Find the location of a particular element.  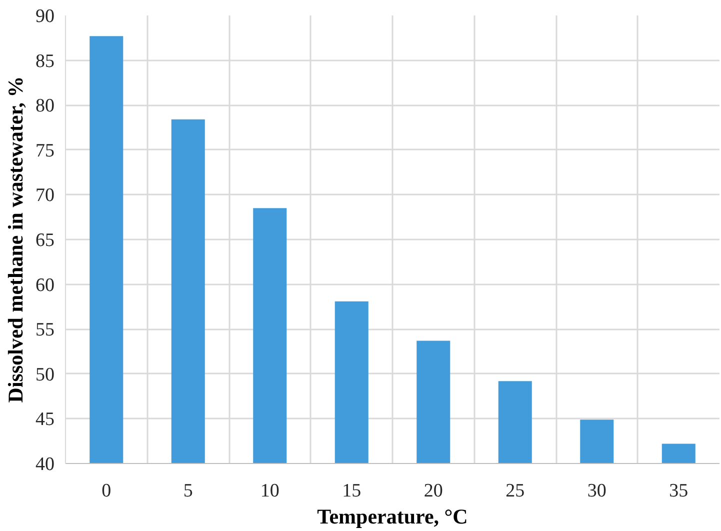

x-axis-title: Temperature, °C is located at coordinates (392, 516).